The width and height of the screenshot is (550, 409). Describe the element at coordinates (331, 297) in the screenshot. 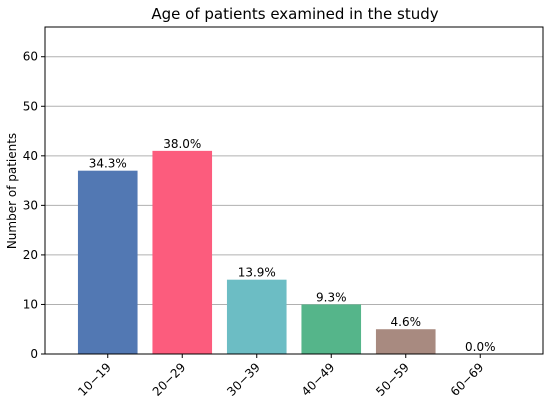

I see `bar-value-label: 9.3%` at that location.